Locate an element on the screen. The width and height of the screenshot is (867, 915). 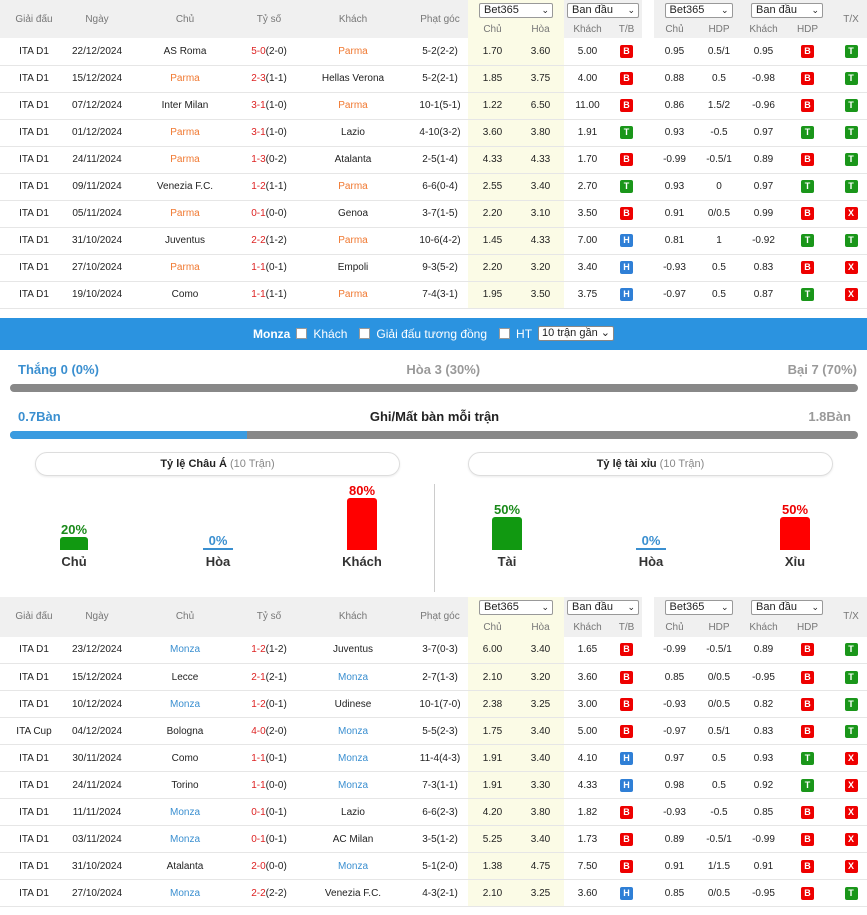
away-team-cell: Empoli is located at coordinates (353, 268).